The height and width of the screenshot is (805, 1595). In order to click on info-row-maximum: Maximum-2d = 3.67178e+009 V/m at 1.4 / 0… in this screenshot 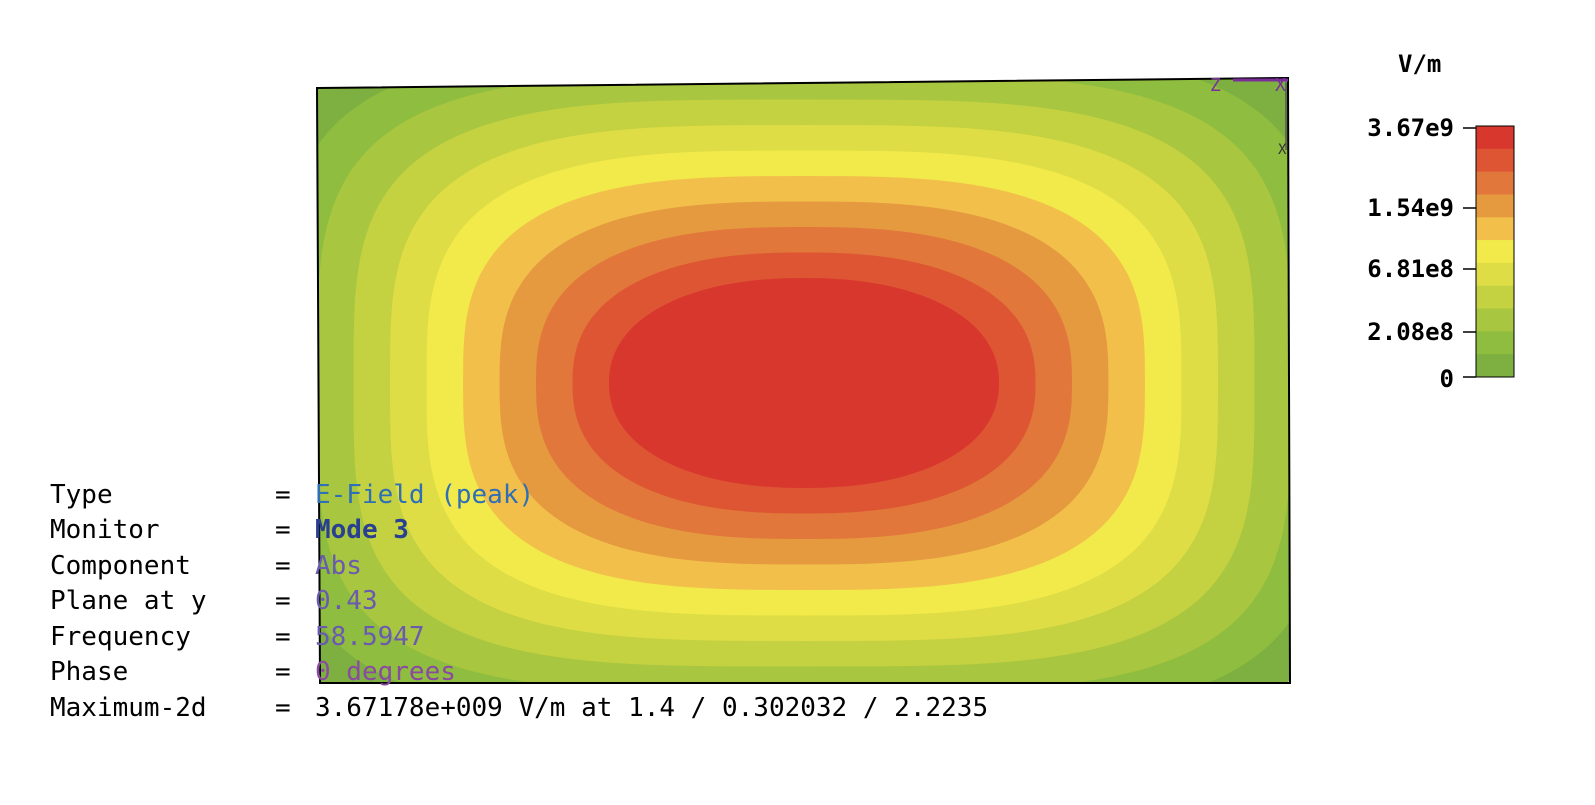, I will do `click(519, 708)`.